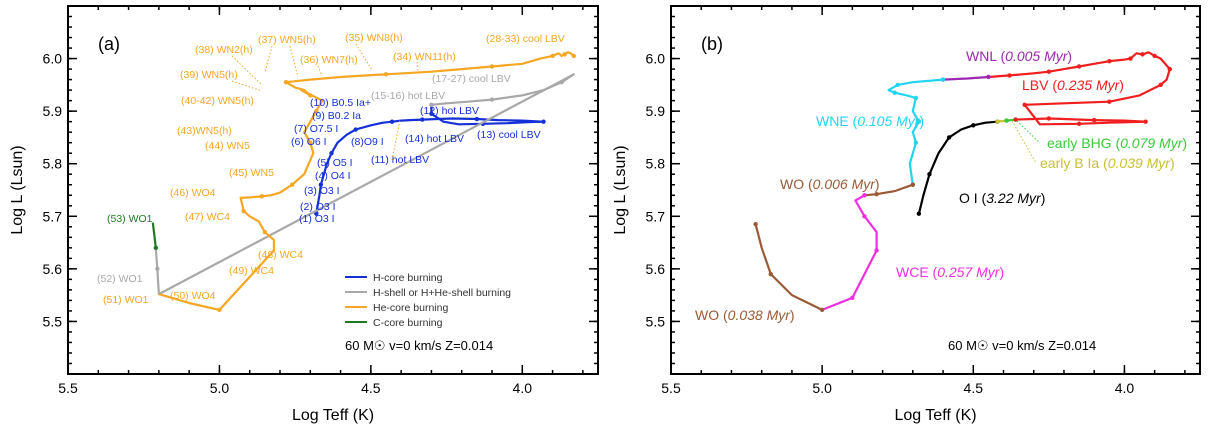  Describe the element at coordinates (317, 219) in the screenshot. I see `annotation-label: (1) O3 I` at that location.